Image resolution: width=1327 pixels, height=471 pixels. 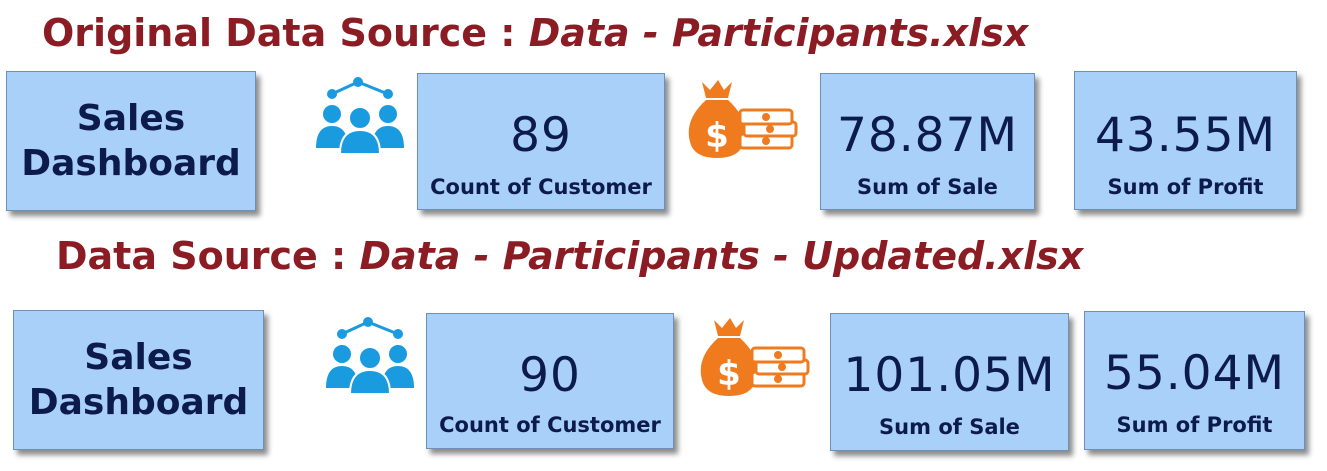 I want to click on heading-label: Data Source :, so click(x=201, y=256).